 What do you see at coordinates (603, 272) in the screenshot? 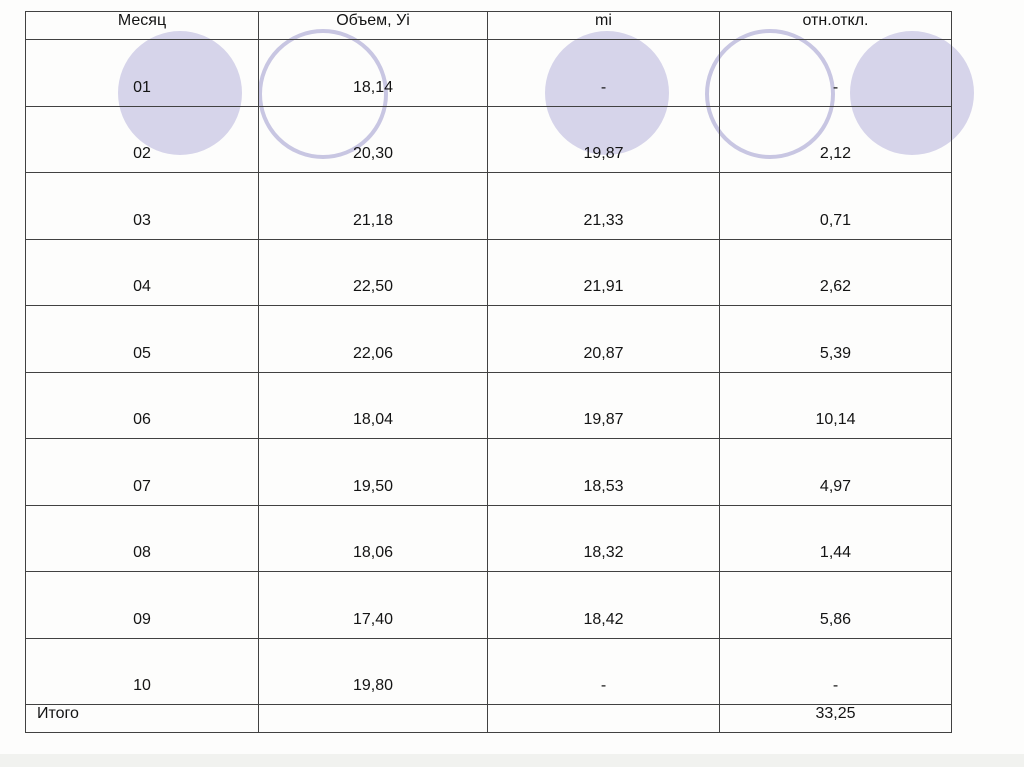
I see `table-cell: 21,91` at bounding box center [603, 272].